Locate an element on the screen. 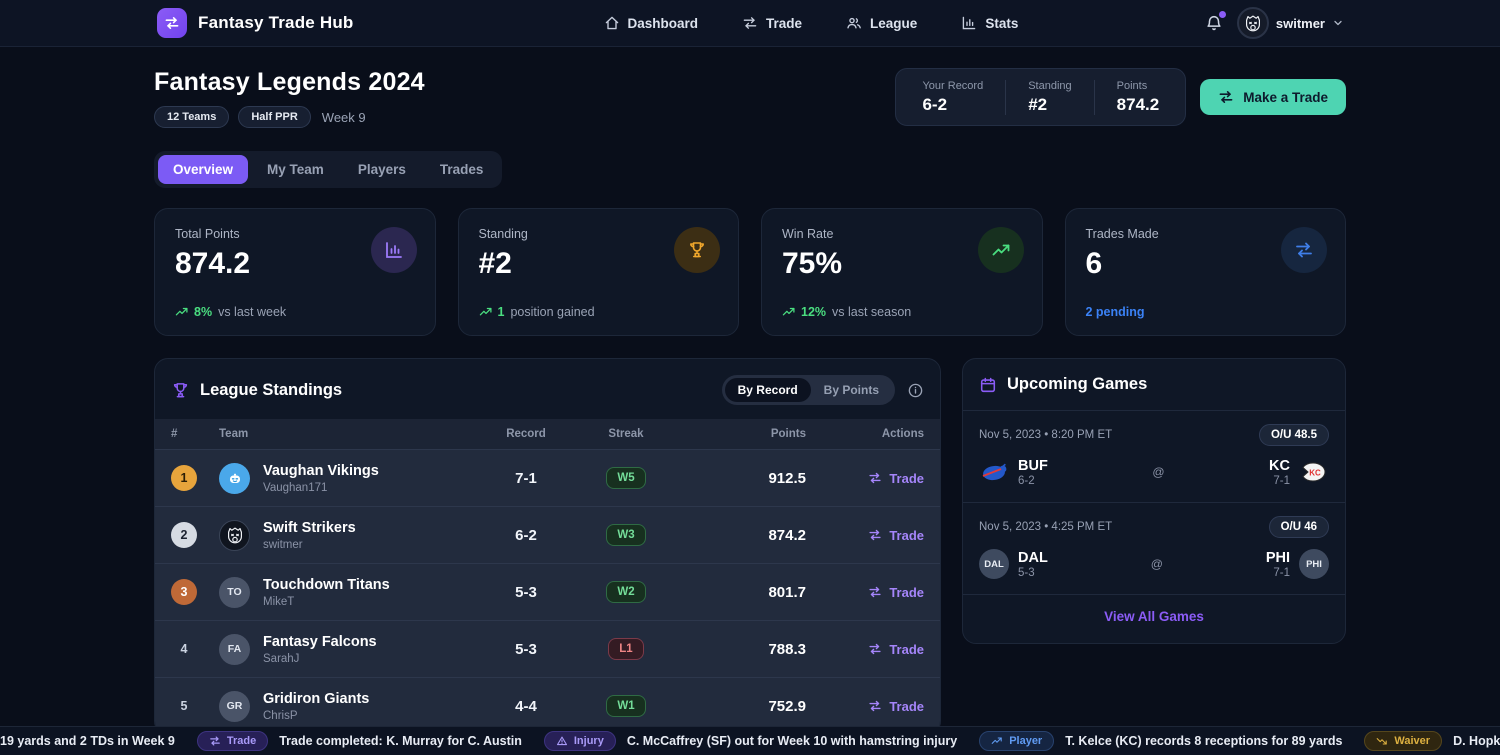  points-value: 874.2 is located at coordinates (1138, 104).